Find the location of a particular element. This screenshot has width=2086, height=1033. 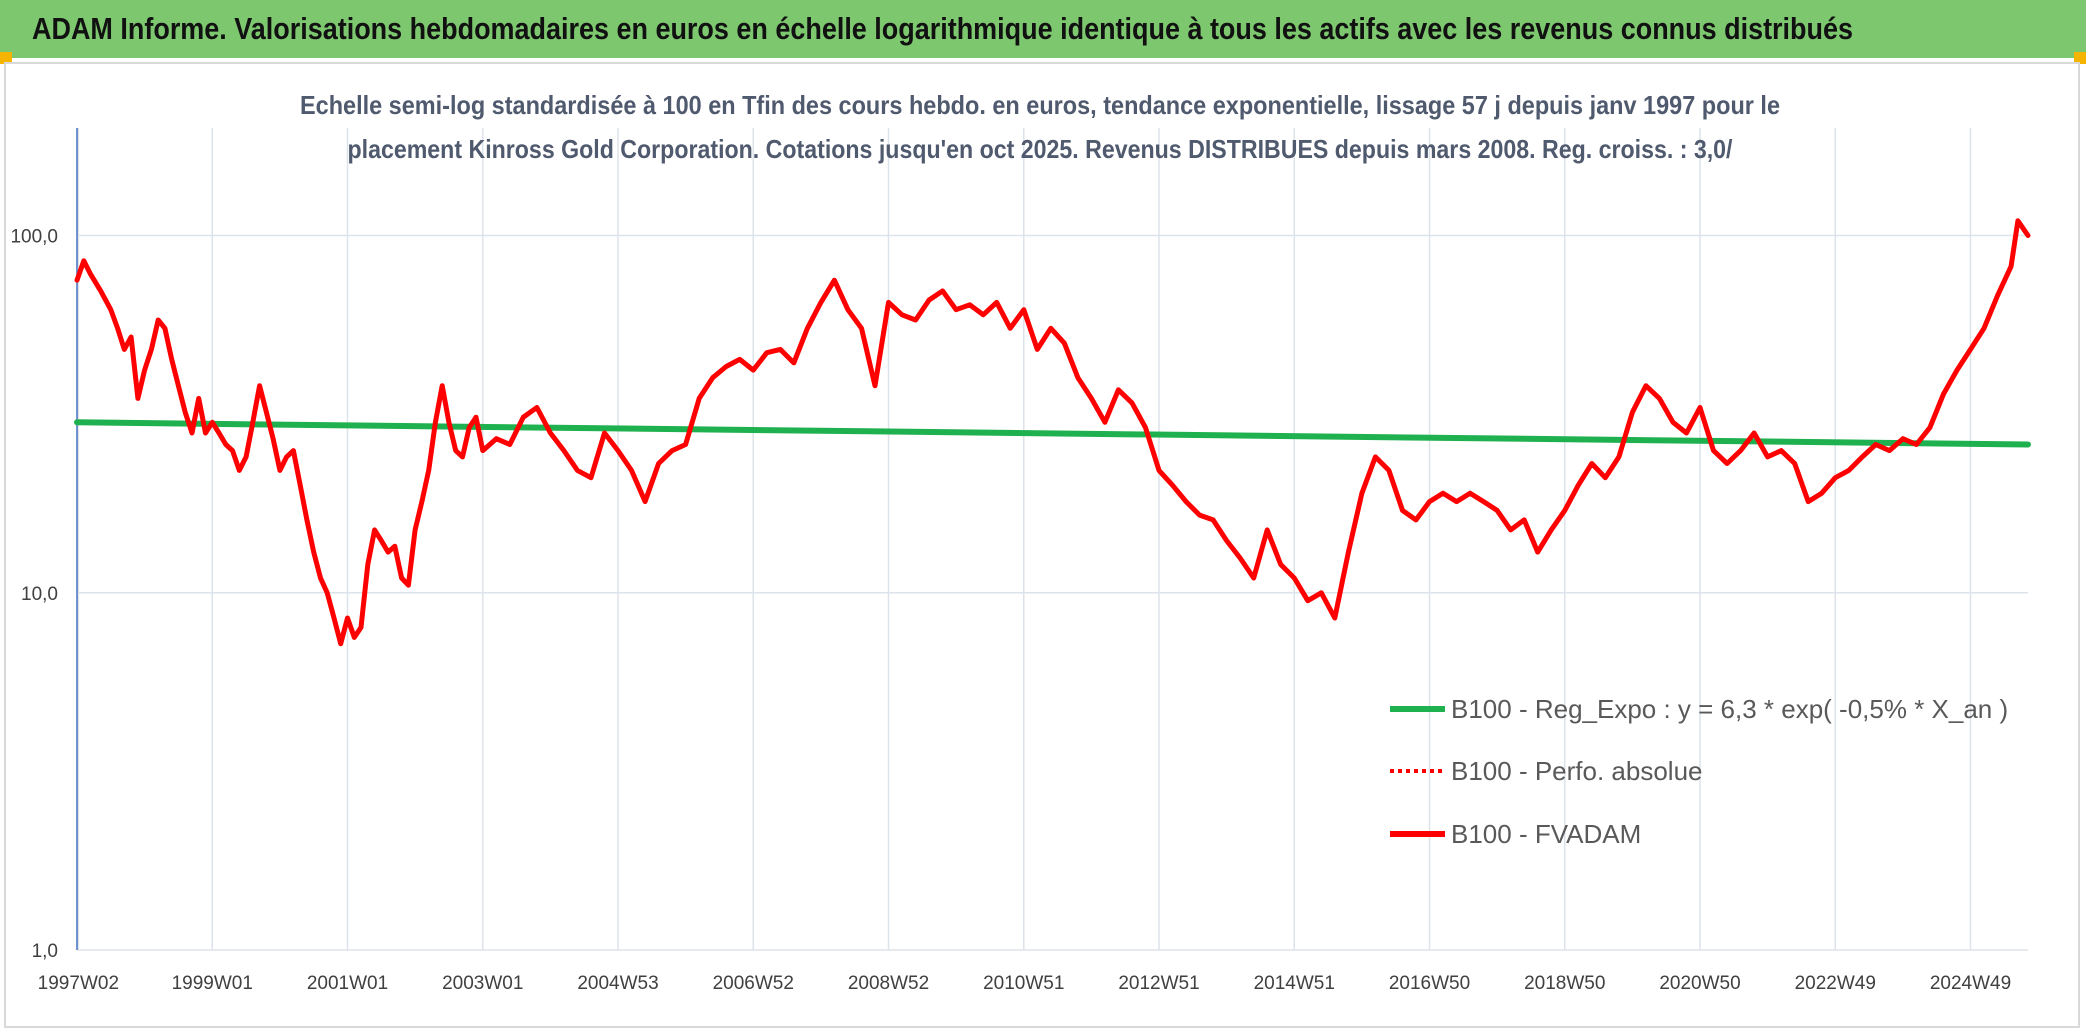

x-tick-label-4: 2004W53 is located at coordinates (617, 983).